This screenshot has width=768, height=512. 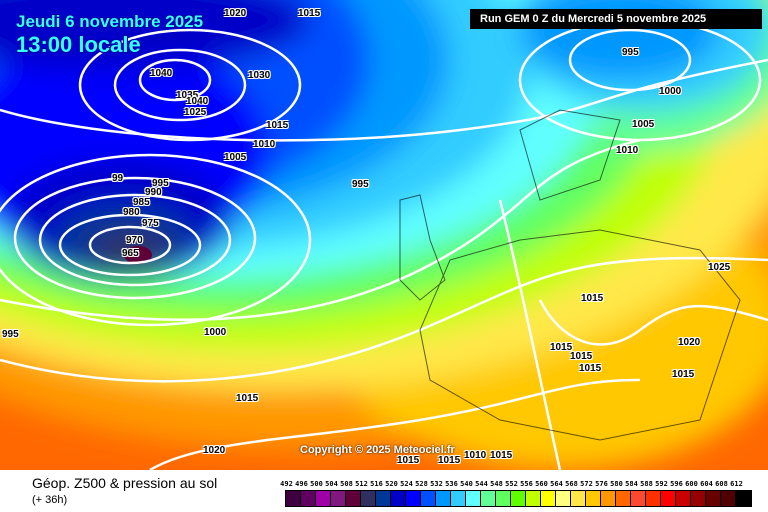 What do you see at coordinates (691, 484) in the screenshot?
I see `legend-tick: 600` at bounding box center [691, 484].